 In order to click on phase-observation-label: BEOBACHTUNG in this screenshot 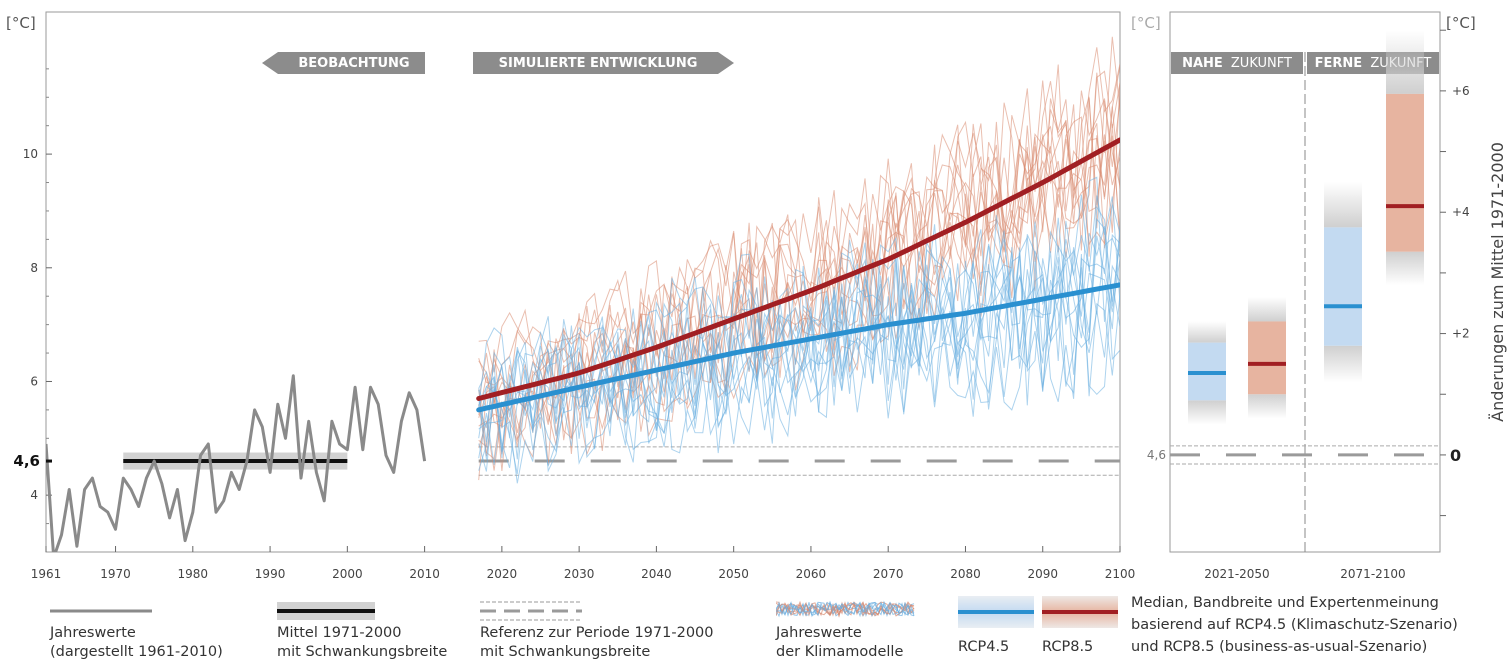, I will do `click(353, 63)`.